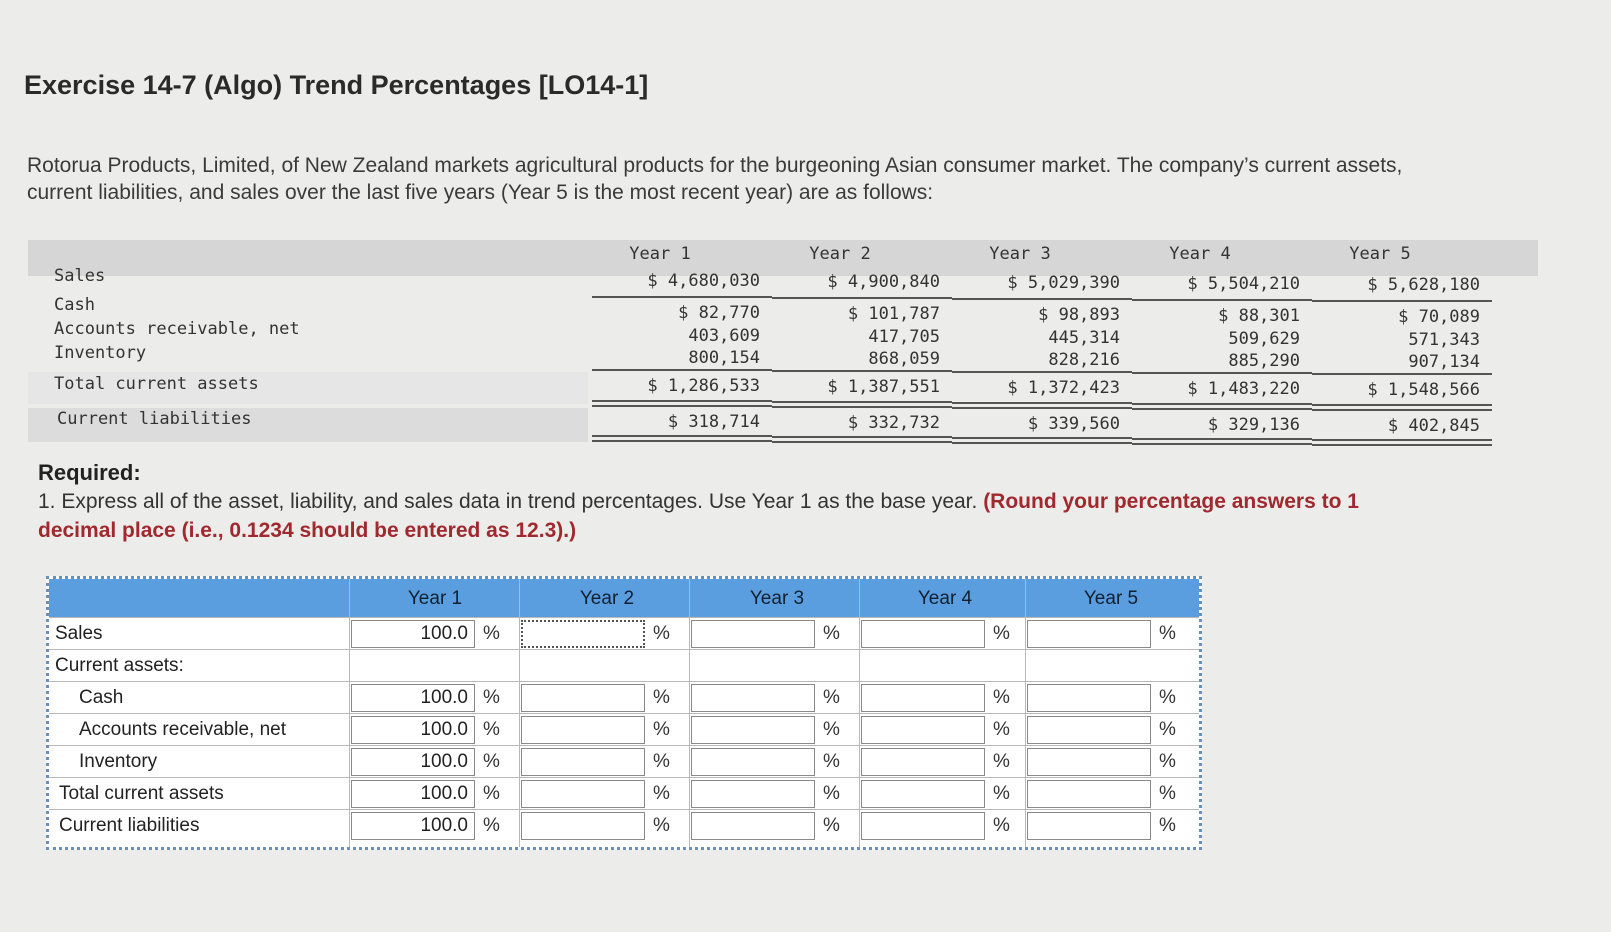 The height and width of the screenshot is (932, 1611). I want to click on column-header: Year 2, so click(840, 254).